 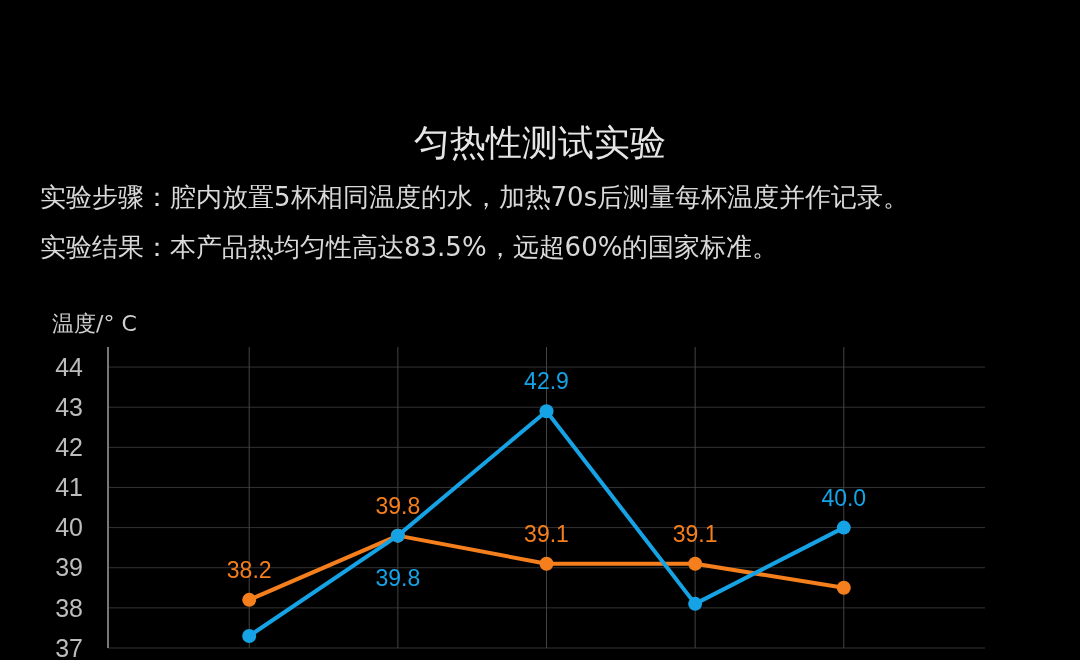 I want to click on chart-title: 匀热性测试实验, so click(x=540, y=142).